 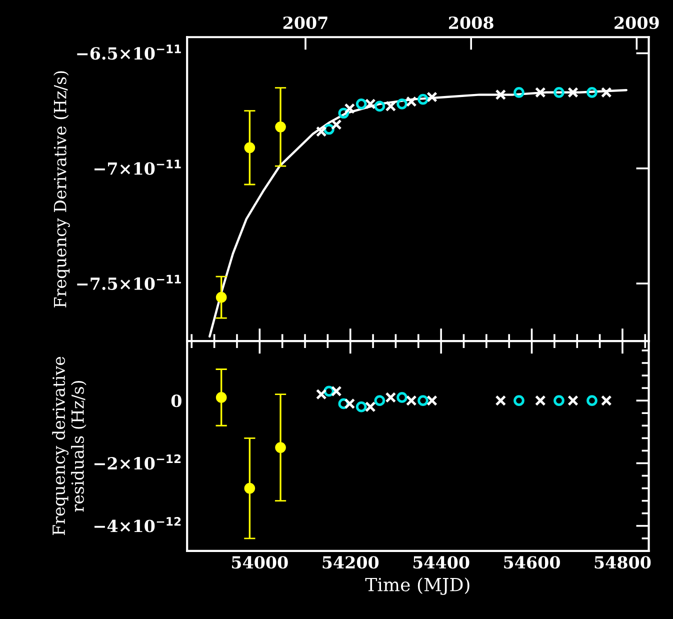 I want to click on y-tick-label: 0, so click(x=176, y=401).